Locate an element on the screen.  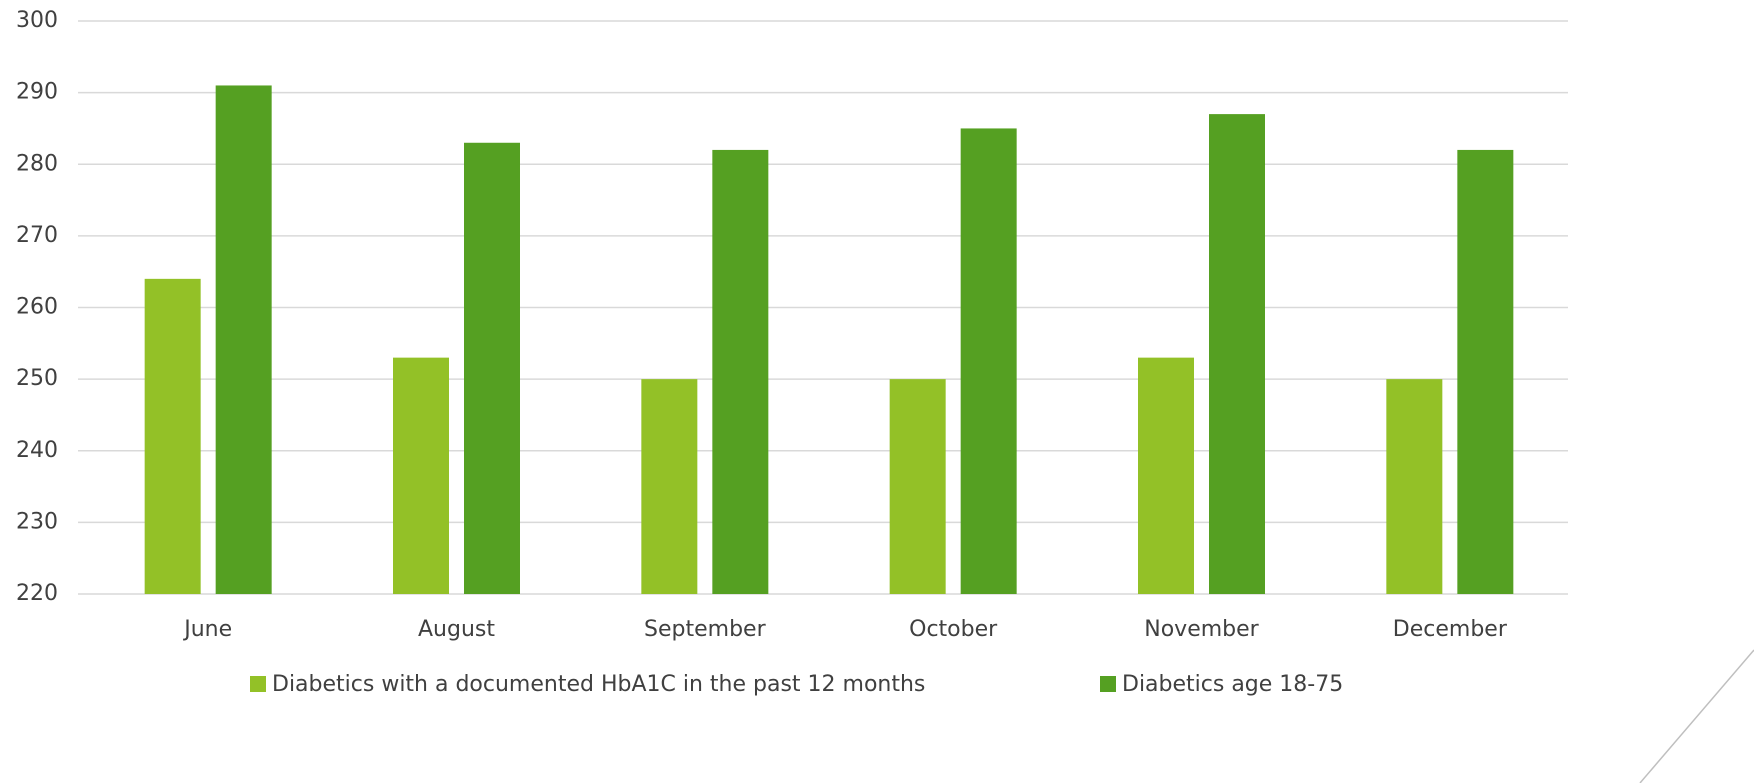
x-tick-label: December is located at coordinates (1450, 629).